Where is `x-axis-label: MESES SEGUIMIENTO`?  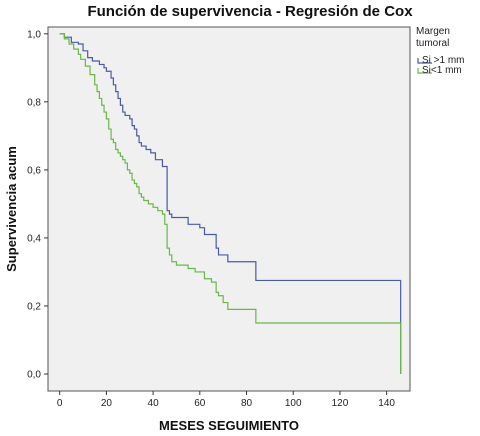
x-axis-label: MESES SEGUIMIENTO is located at coordinates (229, 425).